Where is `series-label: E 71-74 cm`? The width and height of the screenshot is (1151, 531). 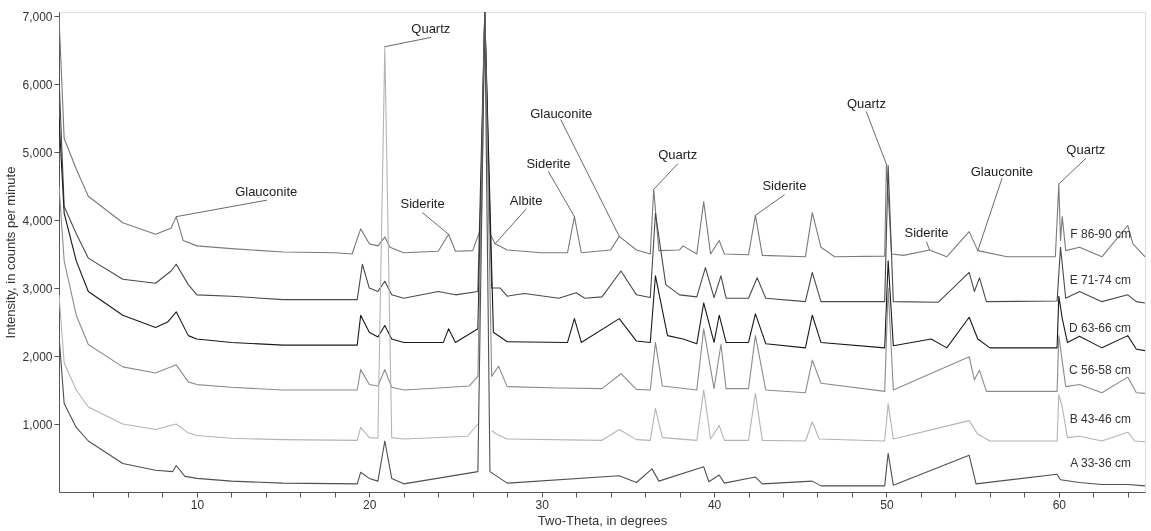 series-label: E 71-74 cm is located at coordinates (1100, 279).